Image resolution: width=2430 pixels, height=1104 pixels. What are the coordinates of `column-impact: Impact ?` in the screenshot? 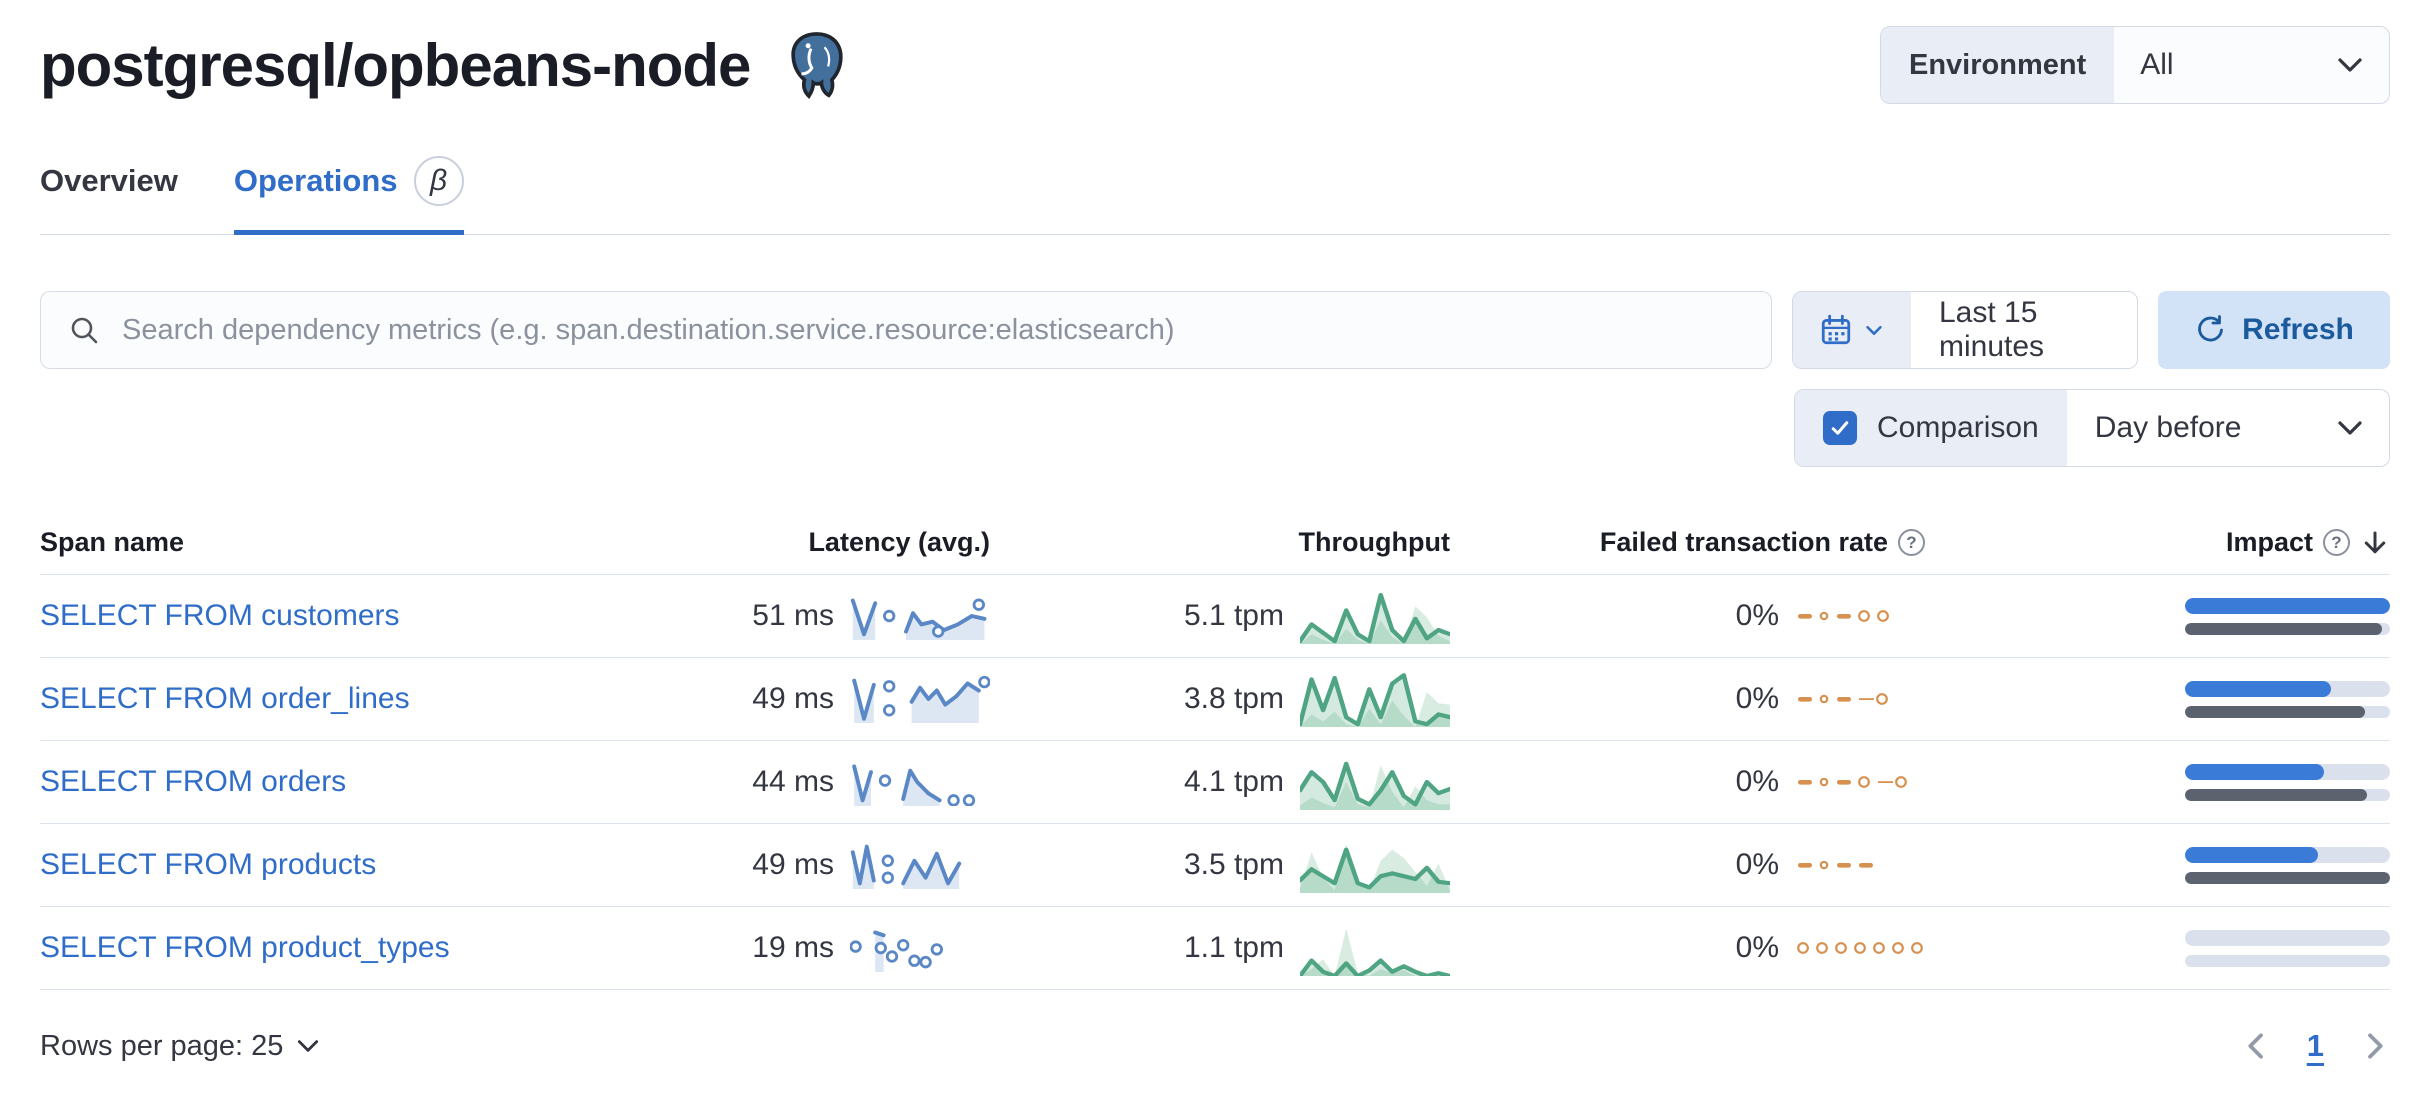 It's located at (2157, 542).